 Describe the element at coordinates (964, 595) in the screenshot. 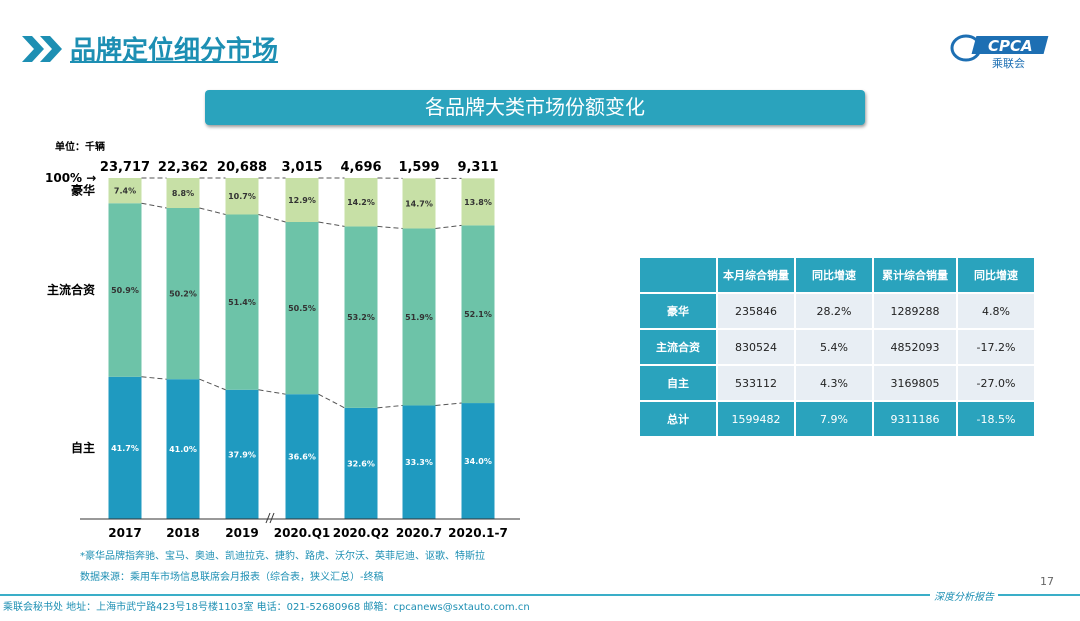

I see `report-label: 深度分析报告` at that location.